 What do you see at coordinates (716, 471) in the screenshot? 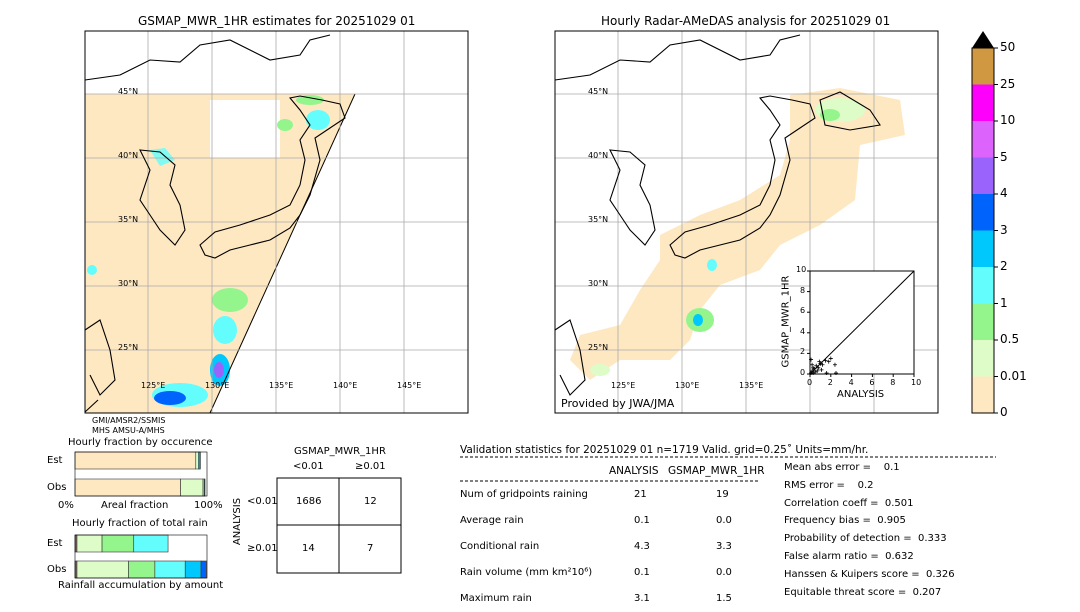
I see `stats-col-gsmap: GSMAP_MWR_1HR` at bounding box center [716, 471].